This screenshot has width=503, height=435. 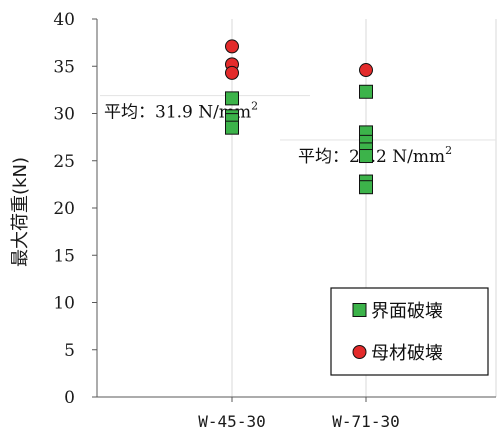 I want to click on y-tick-label: 30, so click(x=64, y=115).